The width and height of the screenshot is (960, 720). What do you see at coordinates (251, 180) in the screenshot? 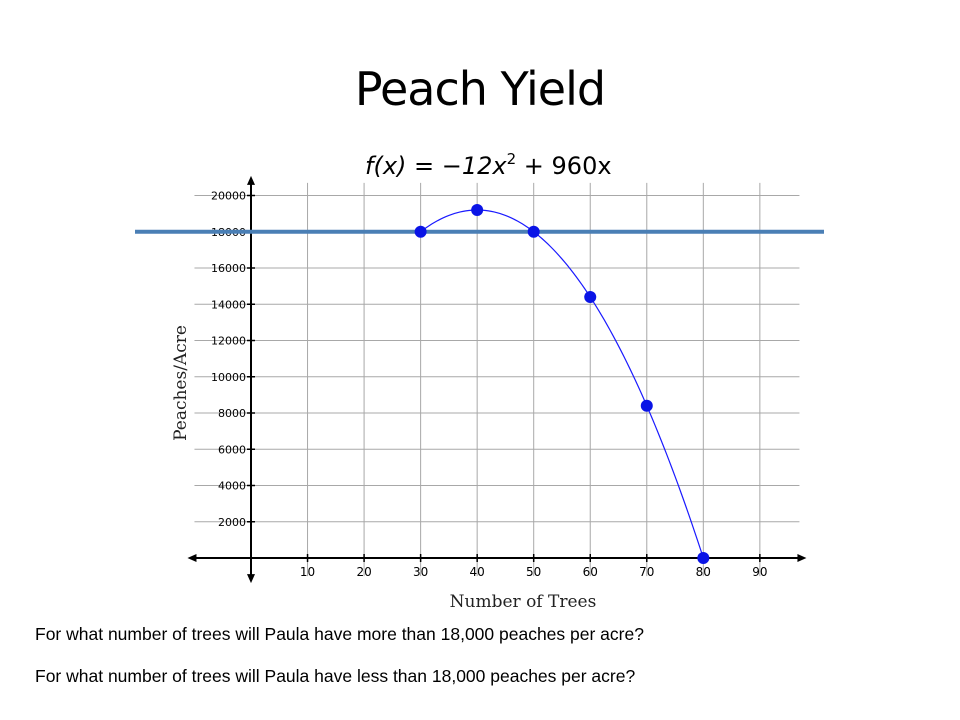
I see `y-axis-arrow` at bounding box center [251, 180].